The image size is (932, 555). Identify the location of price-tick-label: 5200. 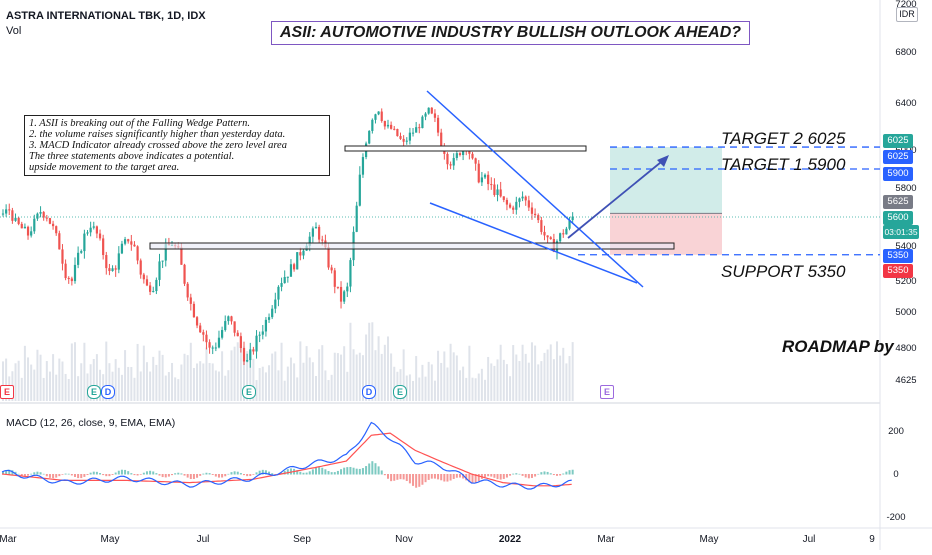
(905, 281).